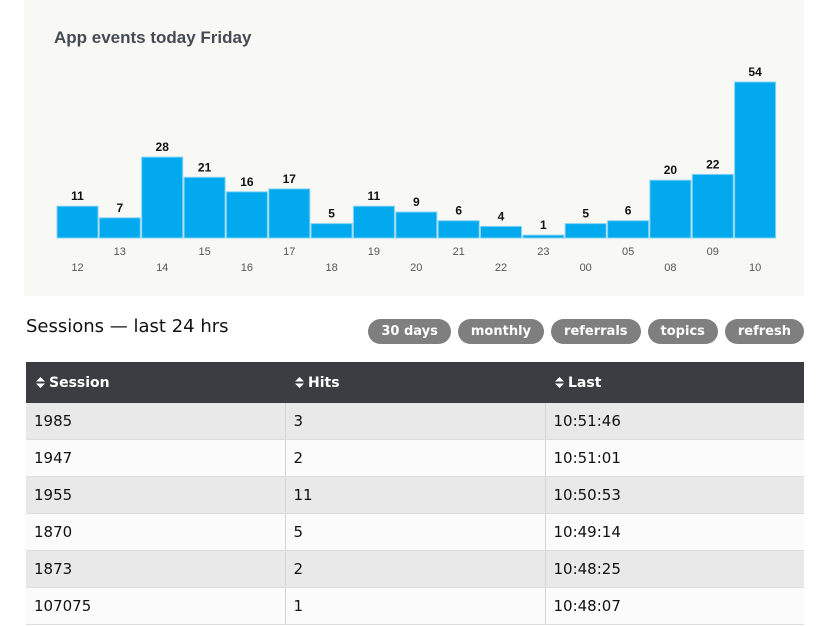  What do you see at coordinates (374, 252) in the screenshot?
I see `x-tick-label: 19` at bounding box center [374, 252].